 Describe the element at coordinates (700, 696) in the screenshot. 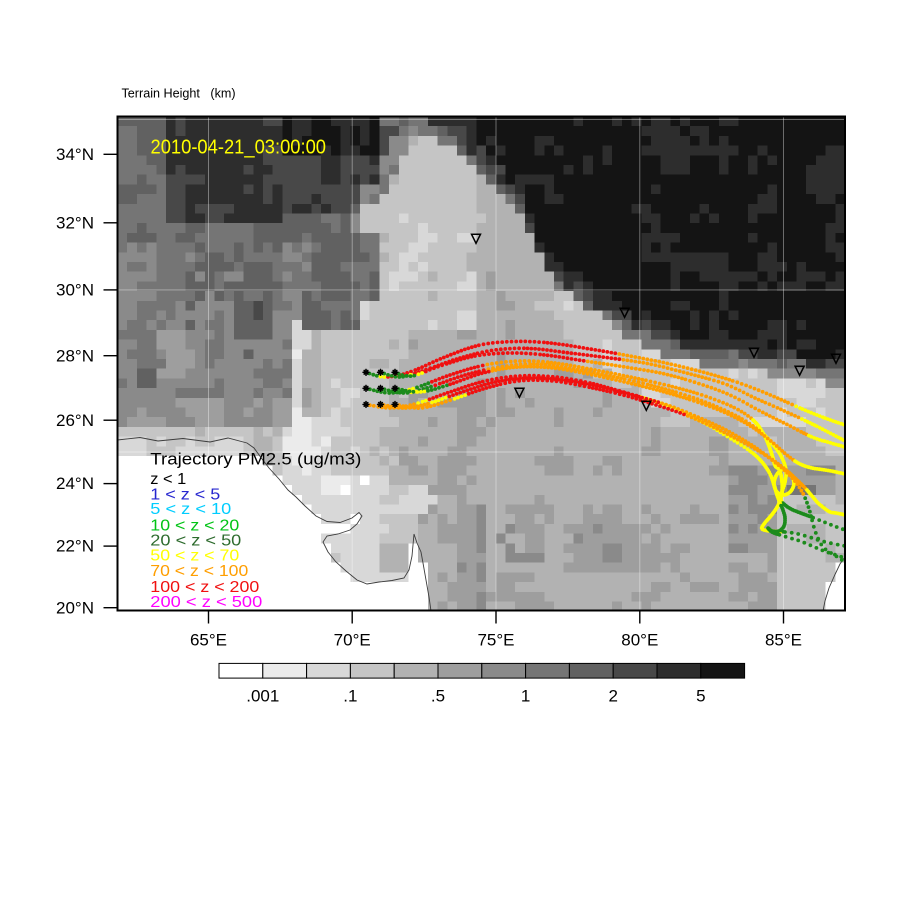

I see `svg-text: 5` at that location.